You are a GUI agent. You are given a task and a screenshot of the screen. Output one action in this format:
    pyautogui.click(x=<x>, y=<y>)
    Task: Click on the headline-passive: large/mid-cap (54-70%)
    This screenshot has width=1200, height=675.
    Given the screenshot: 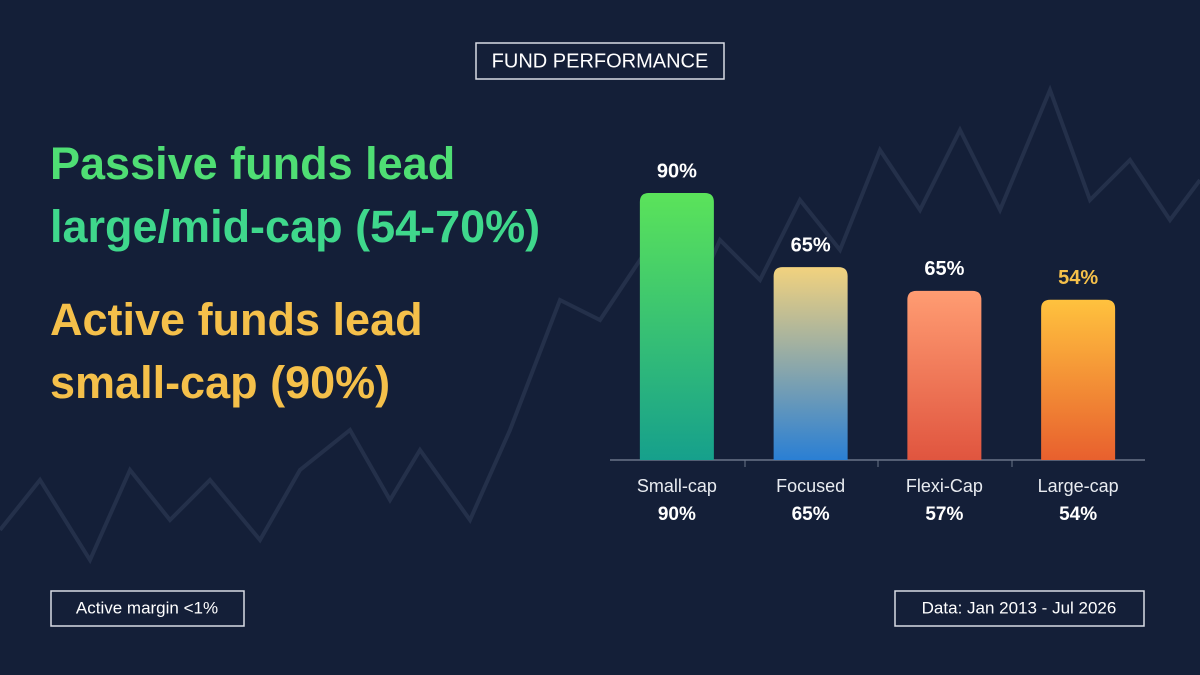 What is the action you would take?
    pyautogui.click(x=295, y=226)
    